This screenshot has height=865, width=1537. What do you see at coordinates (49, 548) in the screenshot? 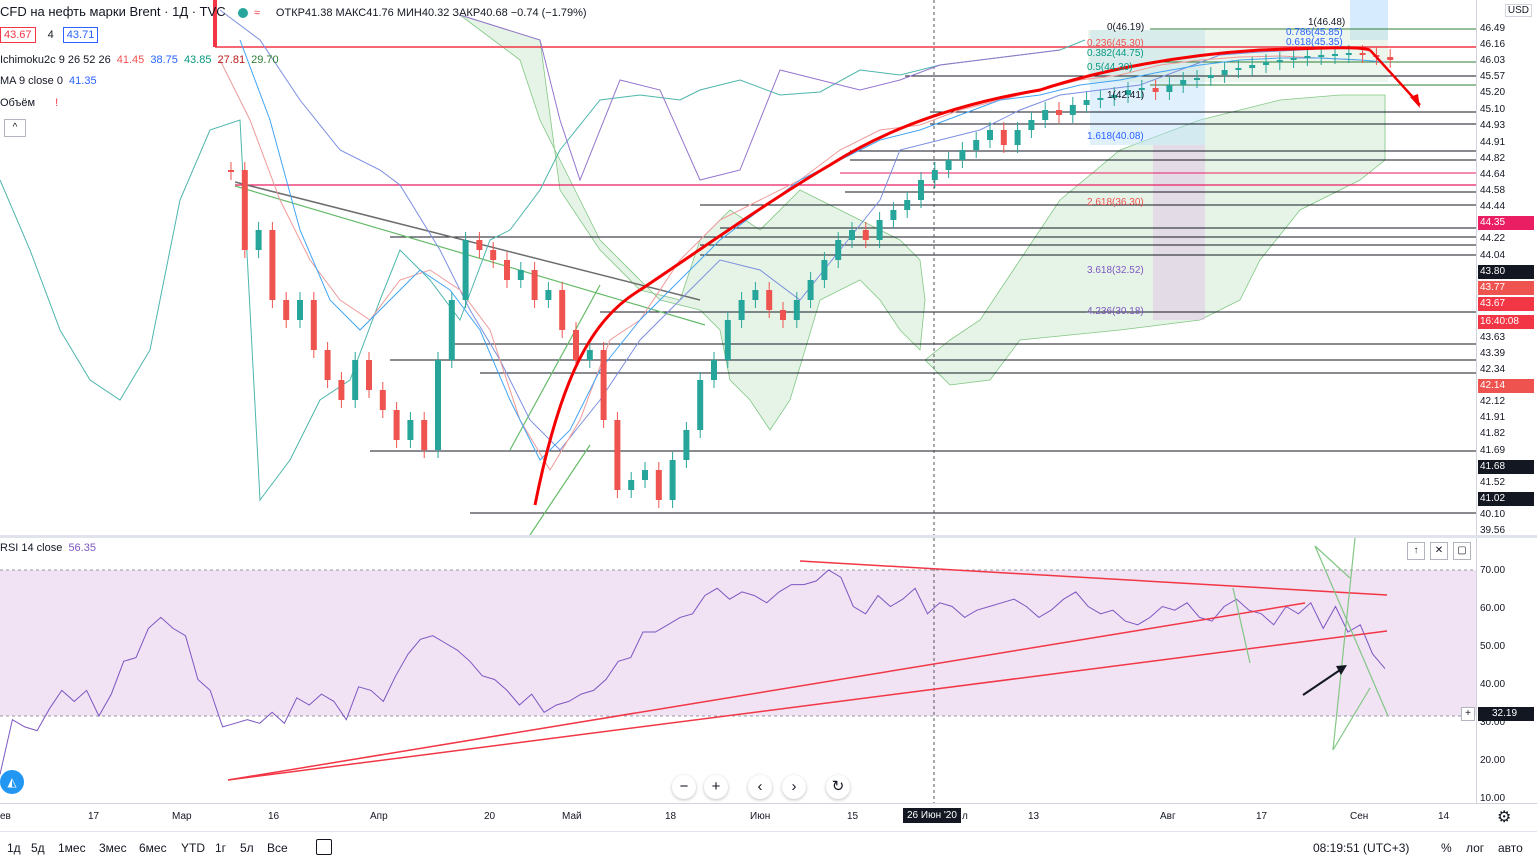
I see `rsi-legend: RSI 14 close 56.35` at bounding box center [49, 548].